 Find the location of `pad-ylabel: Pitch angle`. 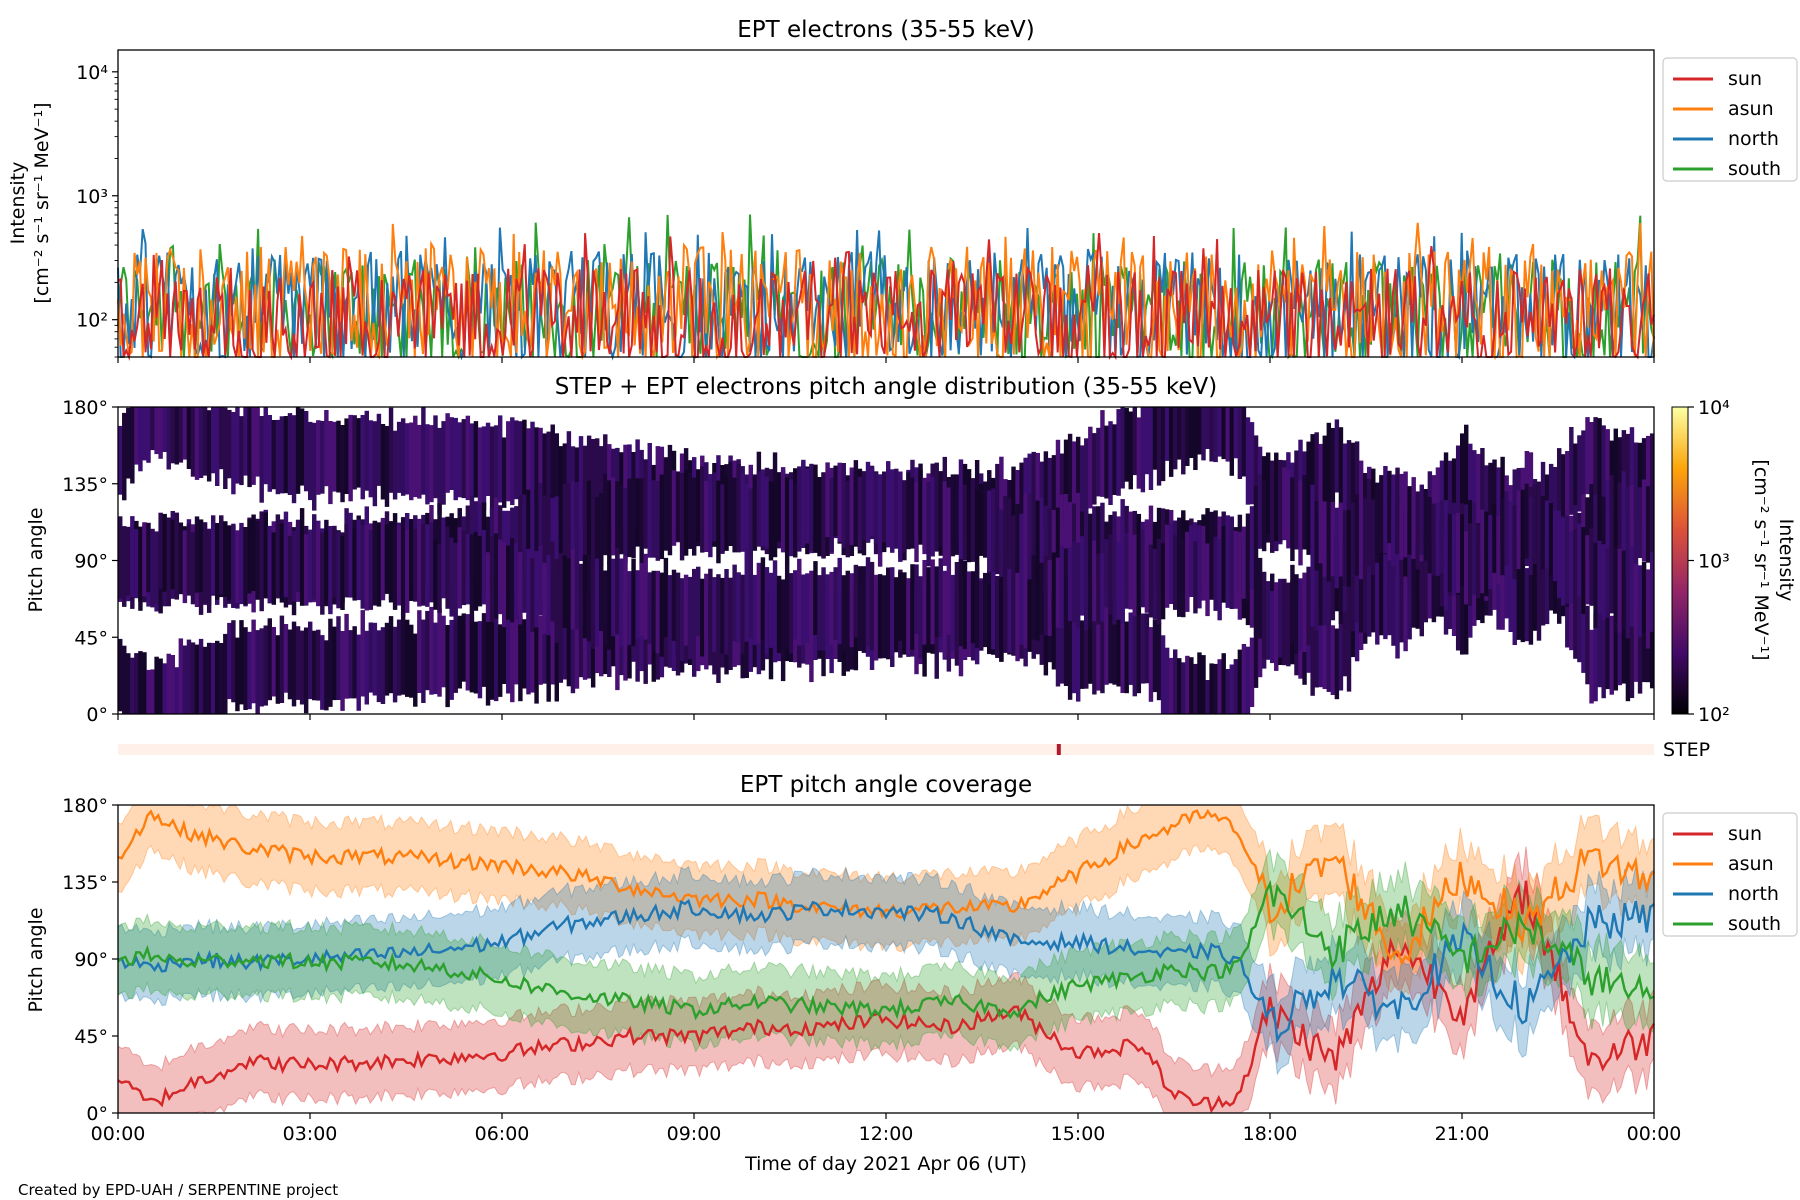

pad-ylabel: Pitch angle is located at coordinates (36, 559).